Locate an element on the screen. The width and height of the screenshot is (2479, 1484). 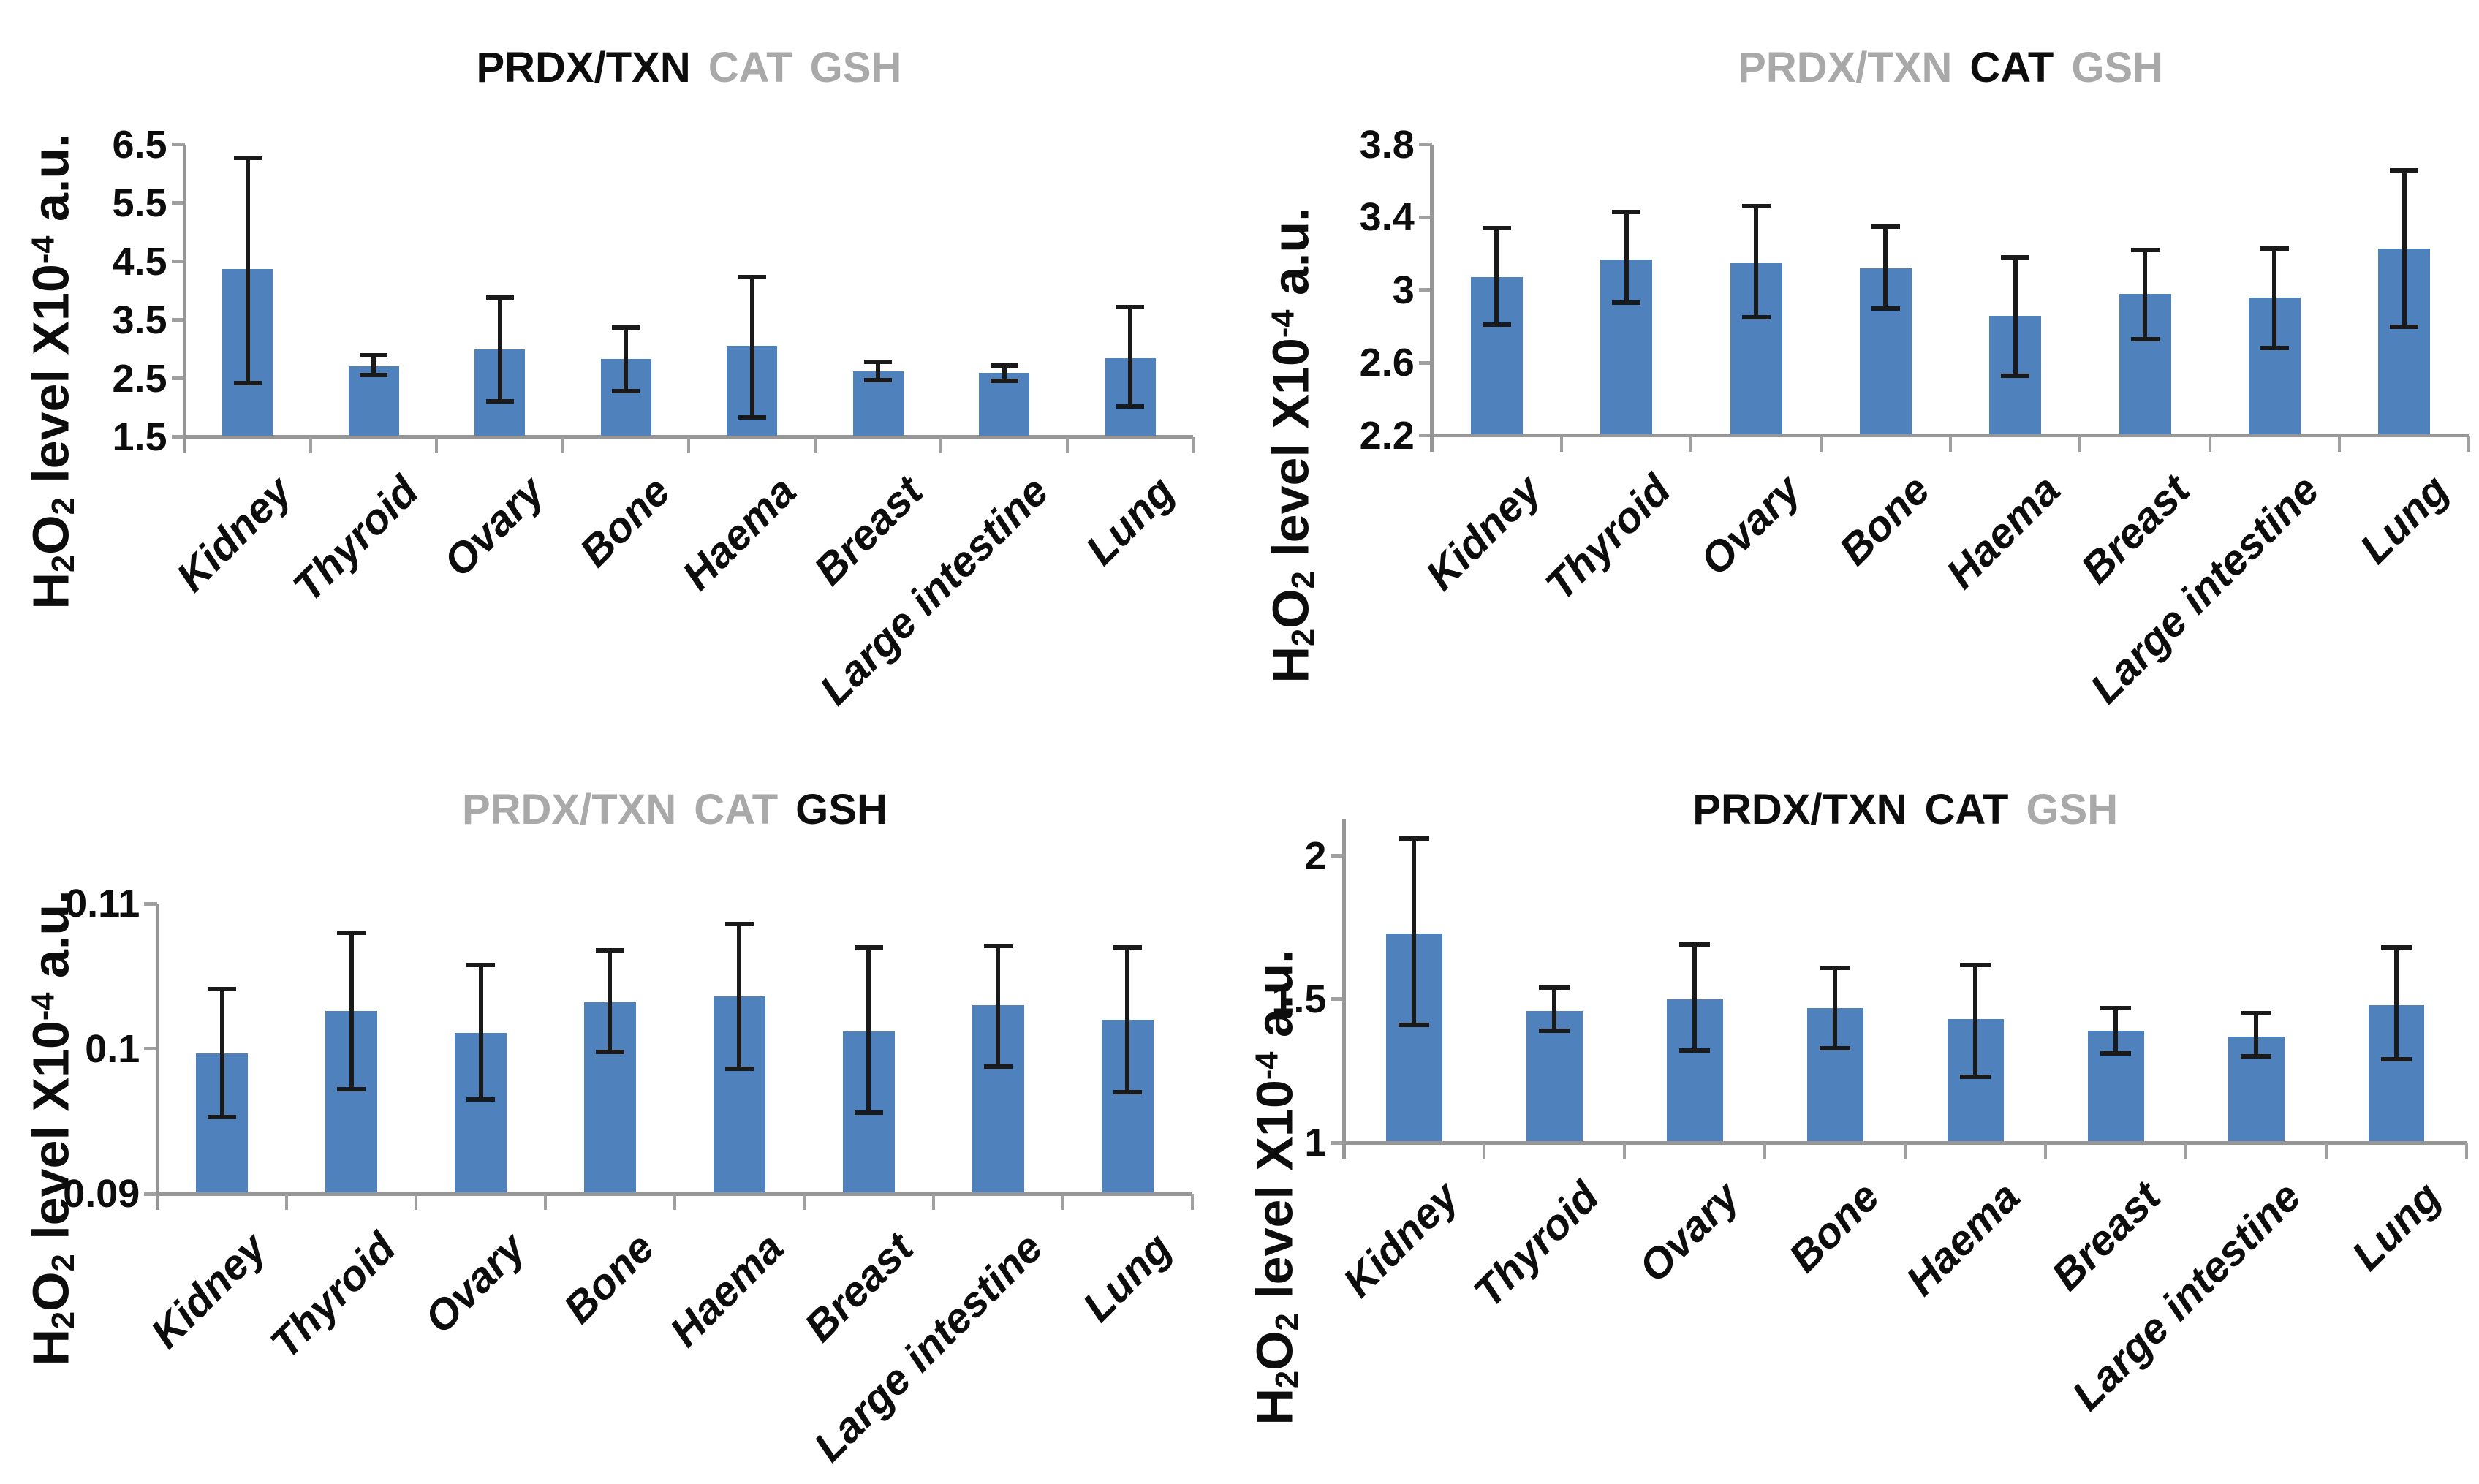
y-axis-label-part: 2 is located at coordinates (64, 506).